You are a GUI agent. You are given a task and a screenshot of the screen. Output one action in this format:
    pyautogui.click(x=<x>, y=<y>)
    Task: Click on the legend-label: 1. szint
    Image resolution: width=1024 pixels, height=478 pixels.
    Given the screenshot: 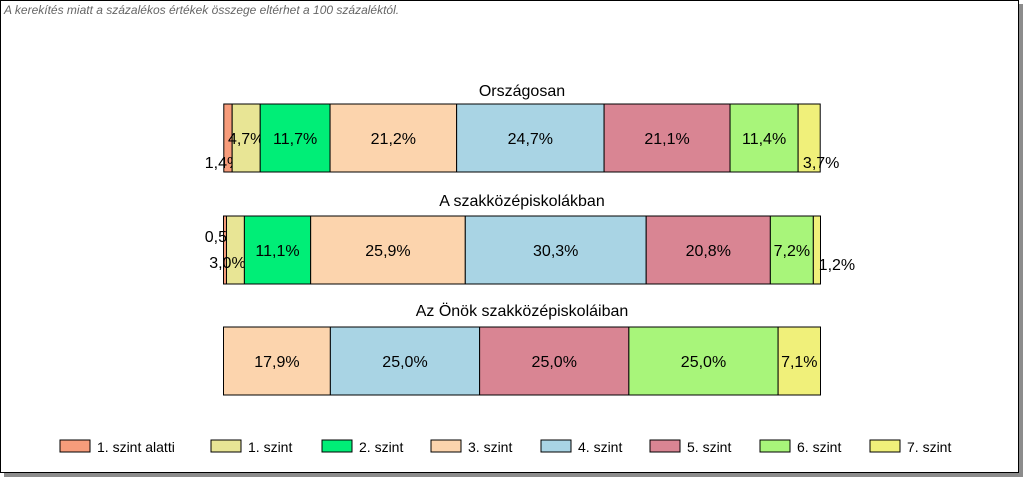 What is the action you would take?
    pyautogui.click(x=270, y=447)
    